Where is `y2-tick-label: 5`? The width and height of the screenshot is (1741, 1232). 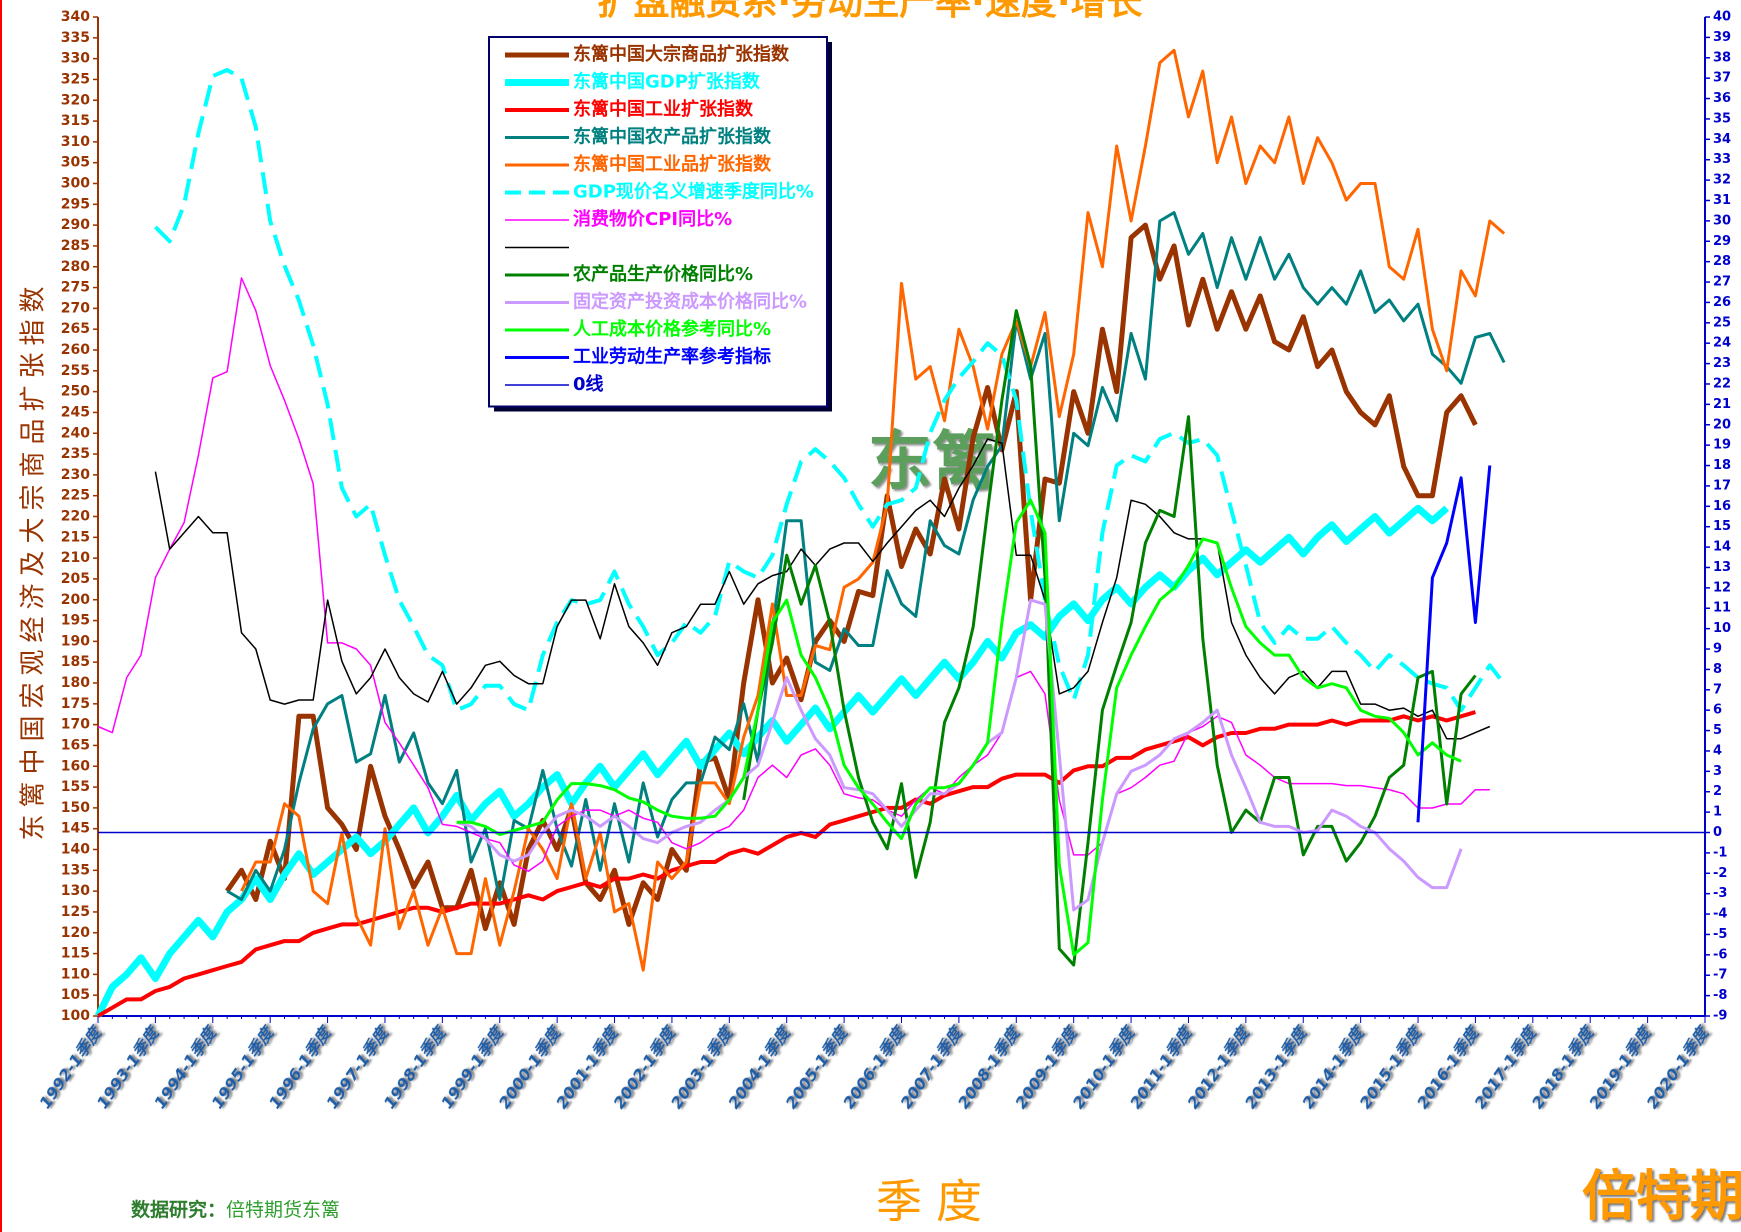
y2-tick-label: 5 is located at coordinates (1717, 730).